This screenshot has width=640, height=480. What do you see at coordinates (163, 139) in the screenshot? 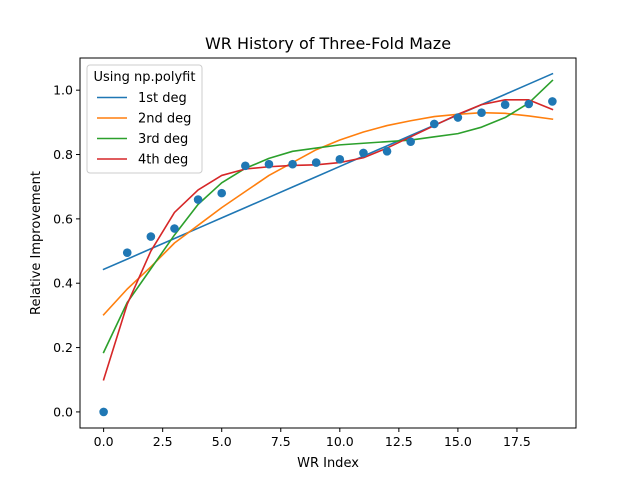
I see `legend-label: 3rd deg` at bounding box center [163, 139].